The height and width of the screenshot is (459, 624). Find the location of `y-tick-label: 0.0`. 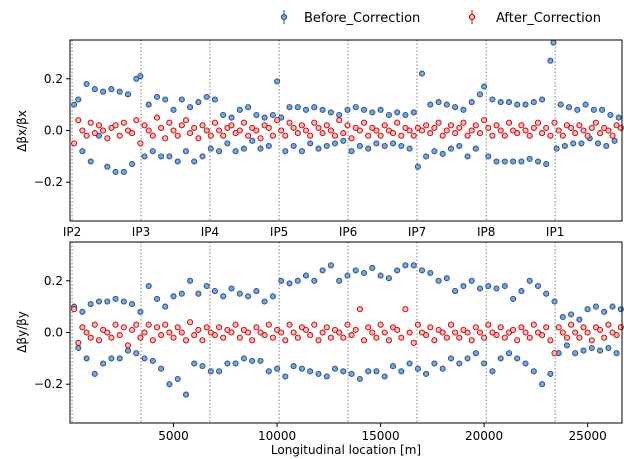

y-tick-label: 0.0 is located at coordinates (53, 333).